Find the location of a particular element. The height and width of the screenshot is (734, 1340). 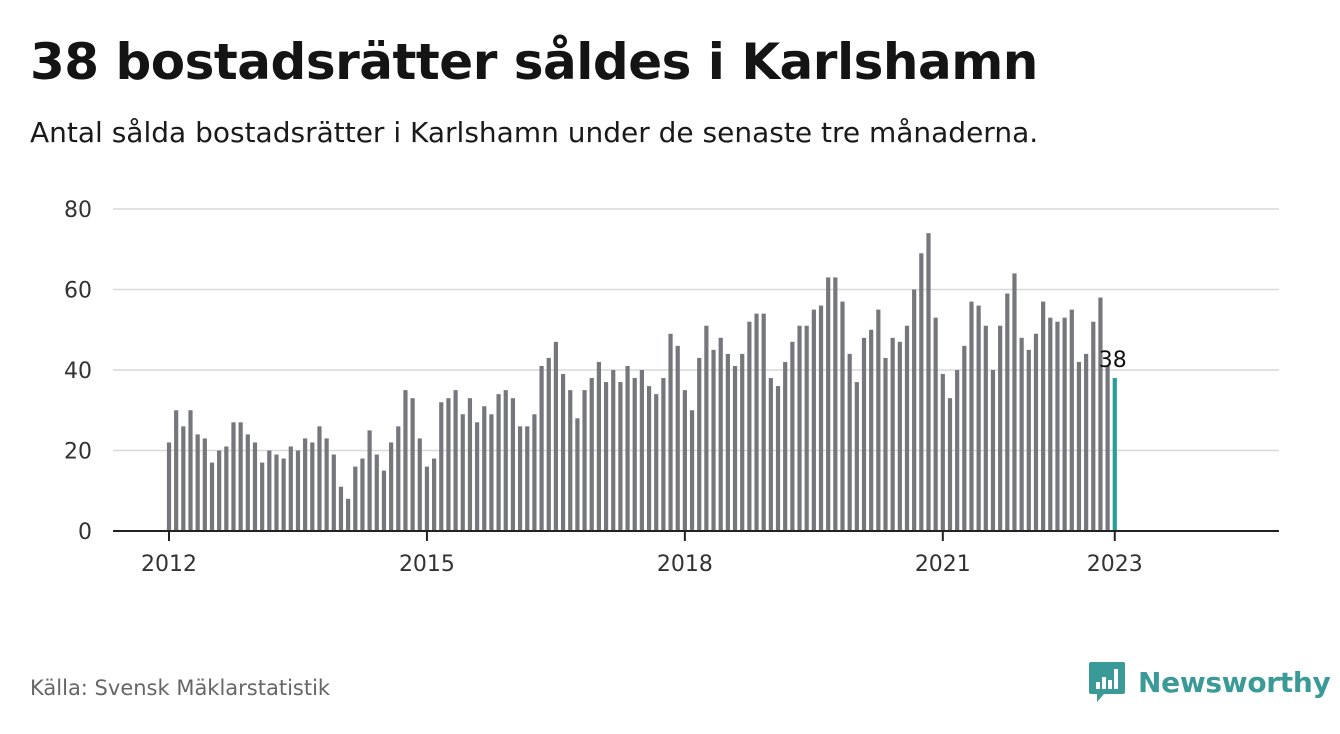

y-tick-label: 80 is located at coordinates (78, 210).